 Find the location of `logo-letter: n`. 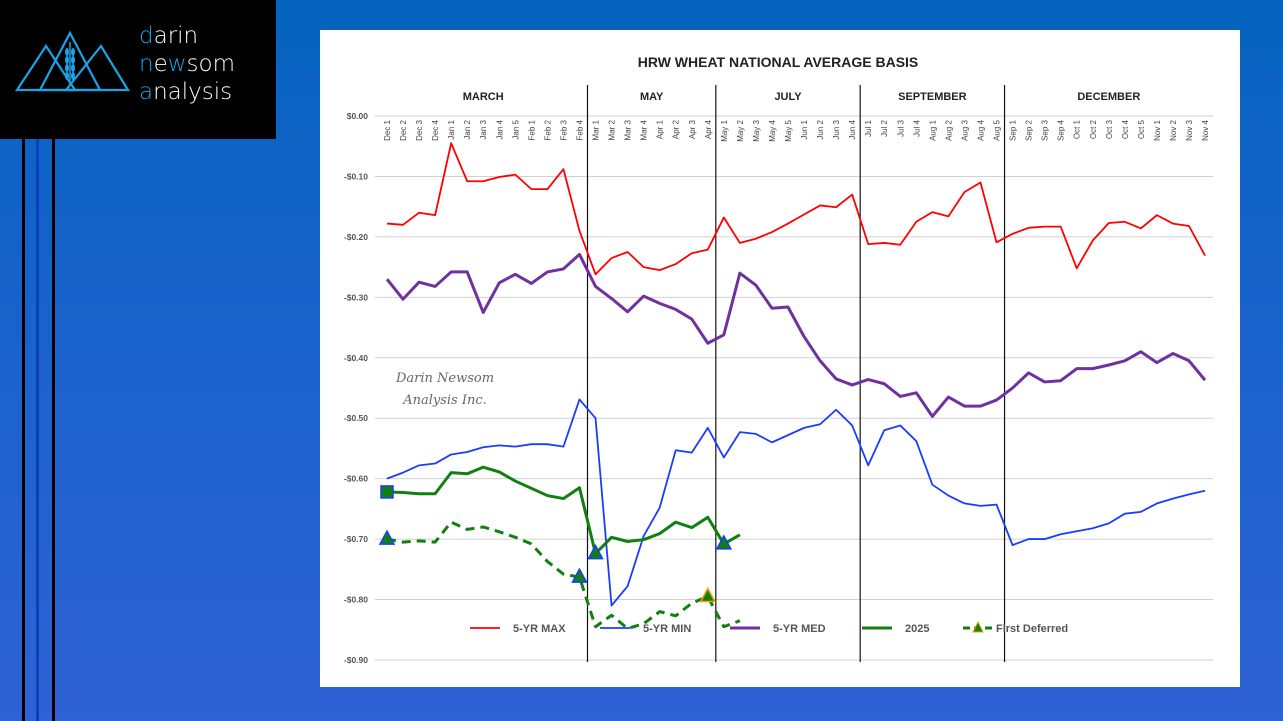

logo-letter: n is located at coordinates (146, 64).